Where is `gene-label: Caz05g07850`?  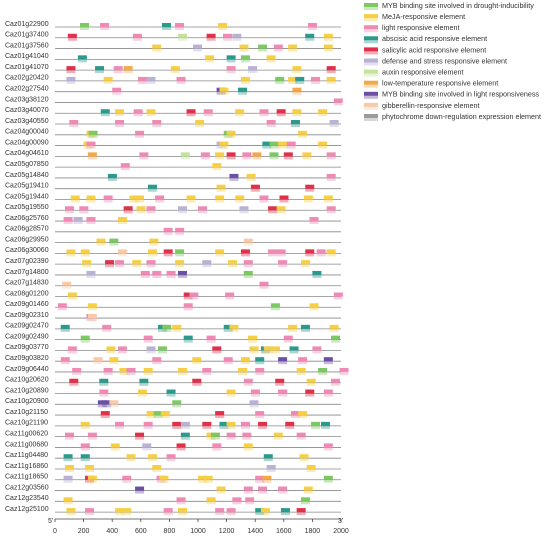
gene-label: Caz05g07850 is located at coordinates (27, 164).